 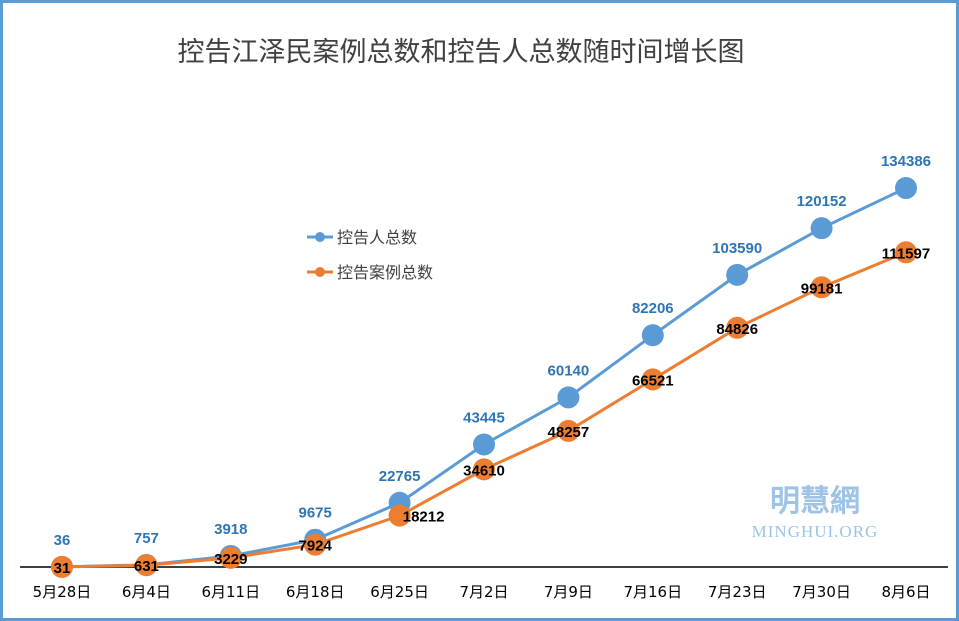 I want to click on legend-label-plaintiffs: 控告人总数, so click(x=377, y=237).